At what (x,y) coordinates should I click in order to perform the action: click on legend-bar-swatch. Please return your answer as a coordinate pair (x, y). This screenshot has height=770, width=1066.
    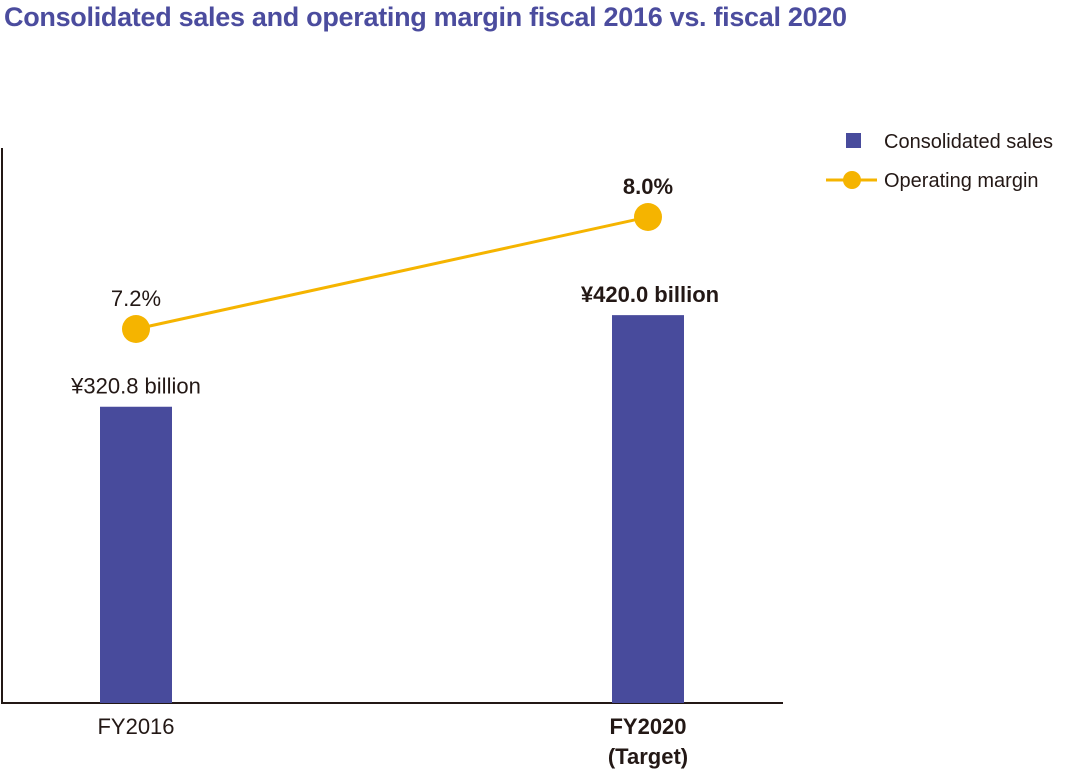
    Looking at the image, I should click on (853, 140).